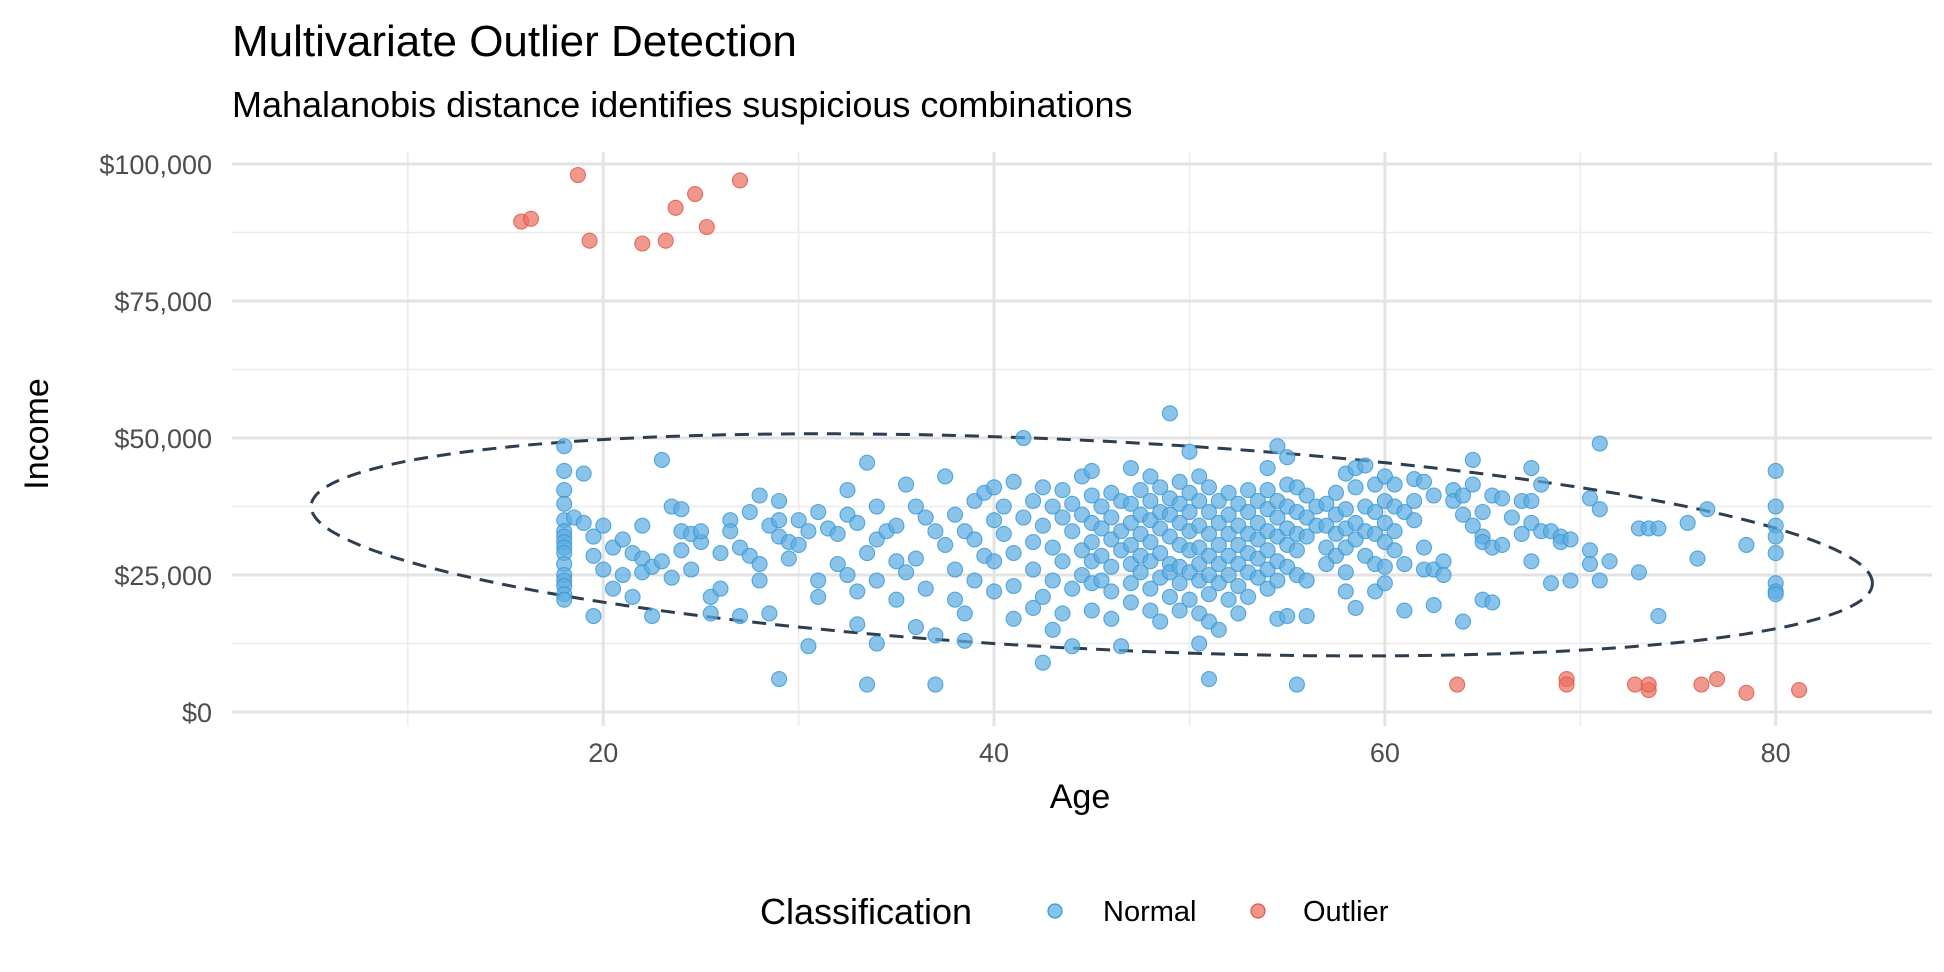  Describe the element at coordinates (163, 302) in the screenshot. I see `y-tick-label: $75,000` at that location.